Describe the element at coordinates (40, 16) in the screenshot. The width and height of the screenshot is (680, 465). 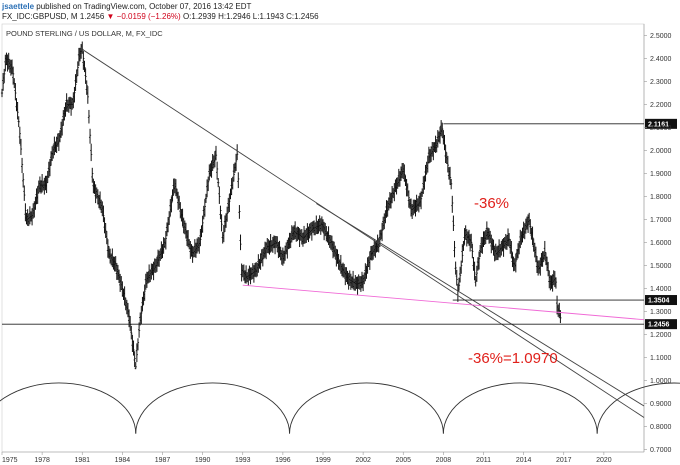
I see `symbol-label: FX_IDC:GBPUSD, M` at that location.